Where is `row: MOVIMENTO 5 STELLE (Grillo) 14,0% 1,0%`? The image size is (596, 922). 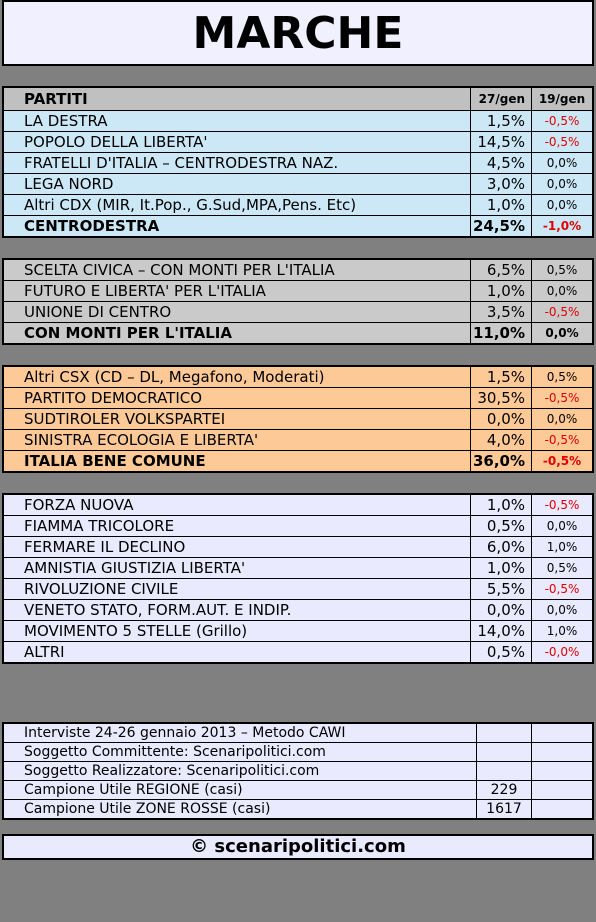 row: MOVIMENTO 5 STELLE (Grillo) 14,0% 1,0% is located at coordinates (298, 631).